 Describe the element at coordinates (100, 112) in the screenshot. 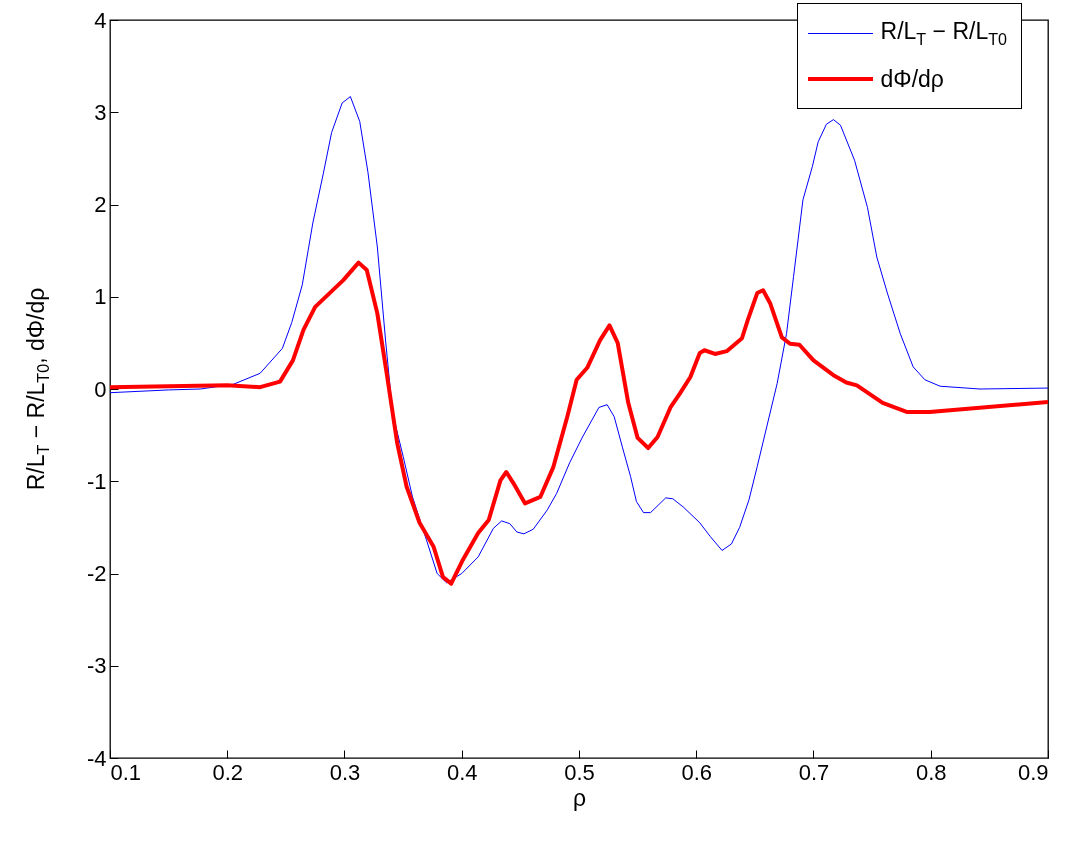

I see `y-tick-label: 3` at that location.